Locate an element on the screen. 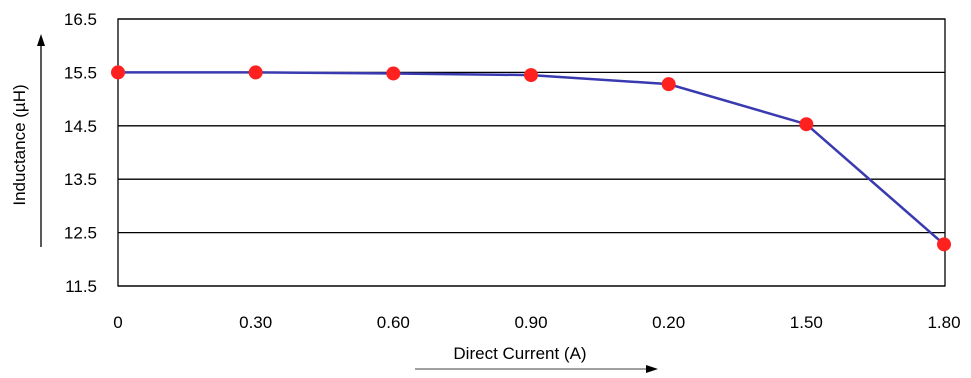  y-tick-label: 15.5 is located at coordinates (80, 72).